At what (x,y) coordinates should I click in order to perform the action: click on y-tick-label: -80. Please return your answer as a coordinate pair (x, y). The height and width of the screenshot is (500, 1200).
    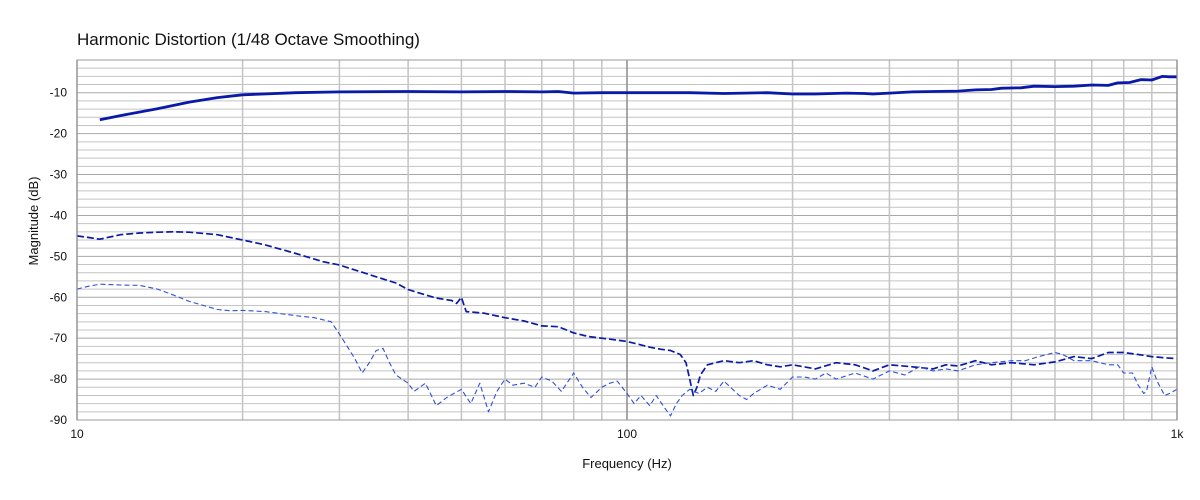
    Looking at the image, I should click on (59, 379).